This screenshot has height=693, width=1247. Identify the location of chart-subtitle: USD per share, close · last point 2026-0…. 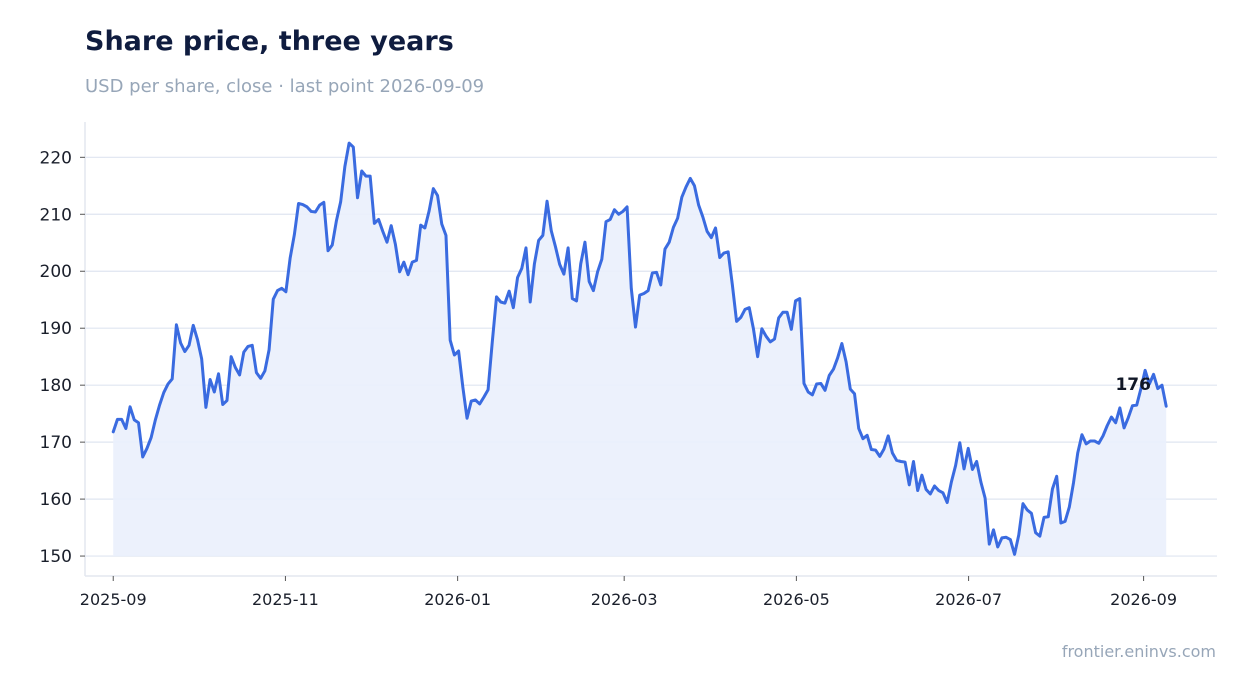
(285, 86).